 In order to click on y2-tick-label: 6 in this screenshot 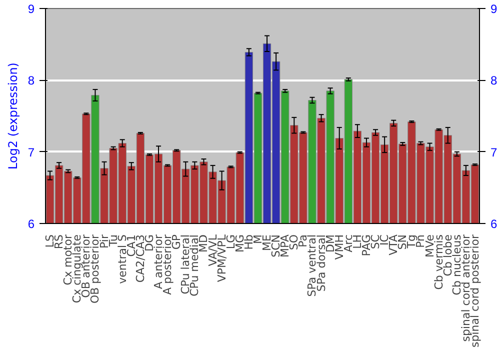, I will do `click(494, 224)`.